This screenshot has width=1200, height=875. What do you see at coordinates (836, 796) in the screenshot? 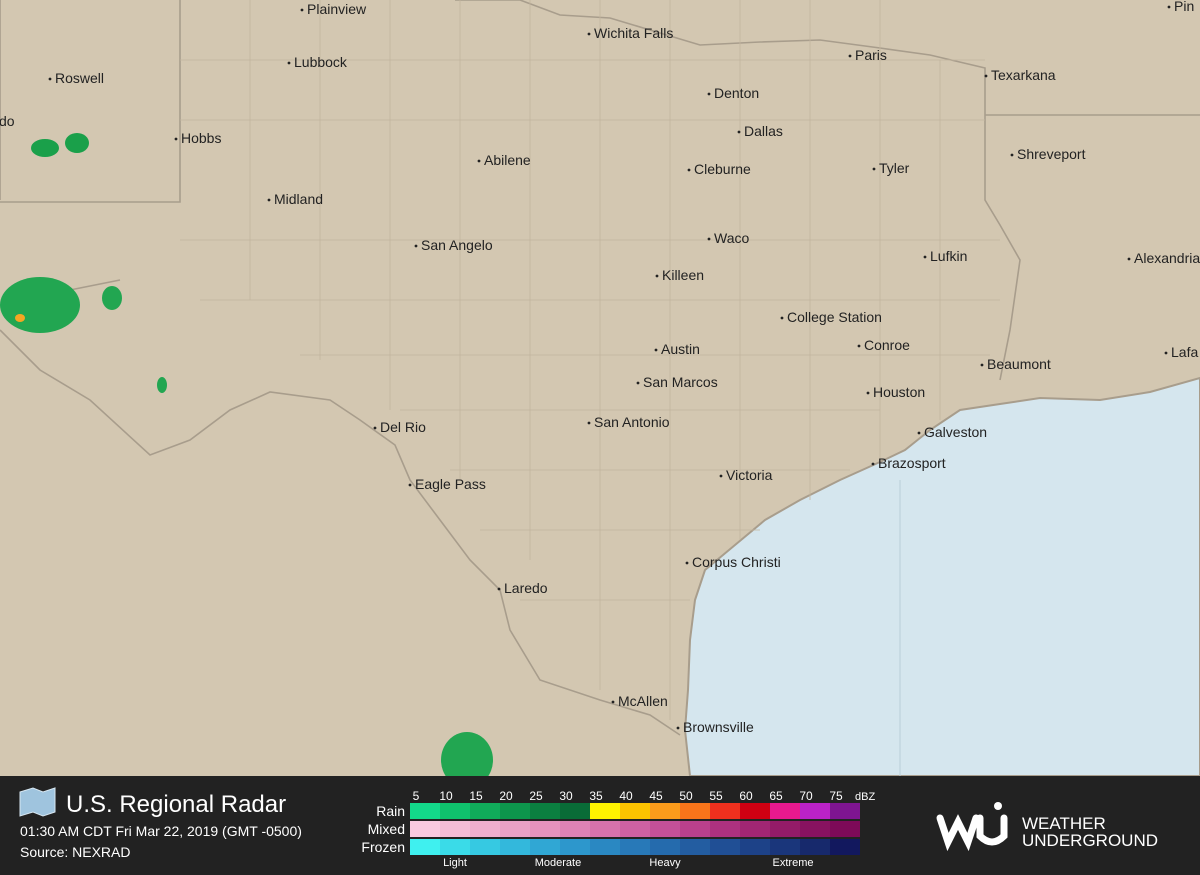
I see `legend-scale-label: 75` at bounding box center [836, 796].